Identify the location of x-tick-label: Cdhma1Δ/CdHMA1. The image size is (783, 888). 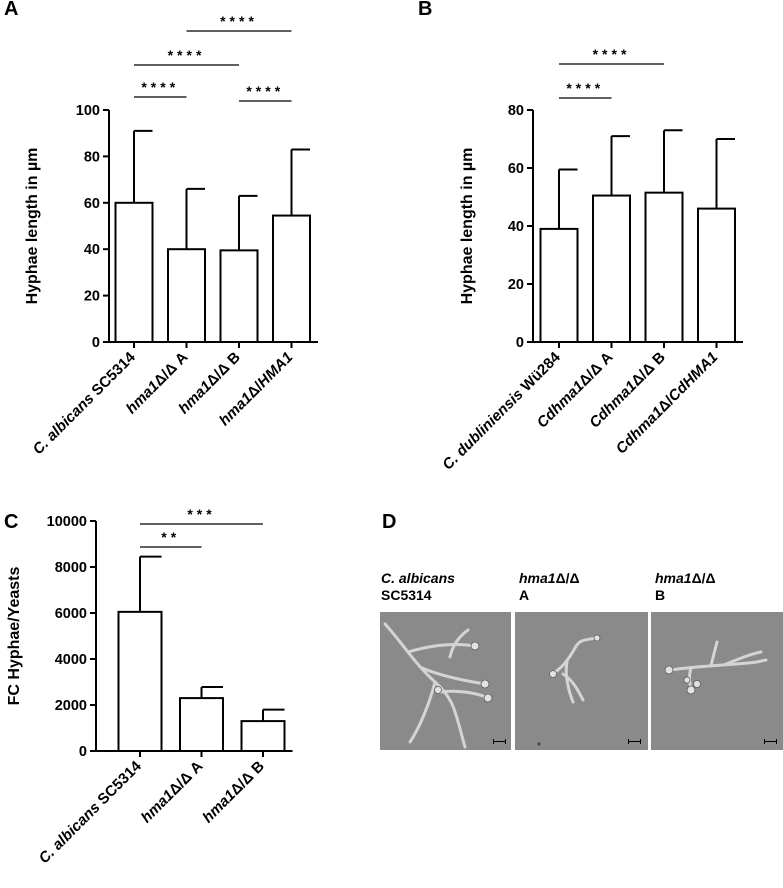
(667, 403).